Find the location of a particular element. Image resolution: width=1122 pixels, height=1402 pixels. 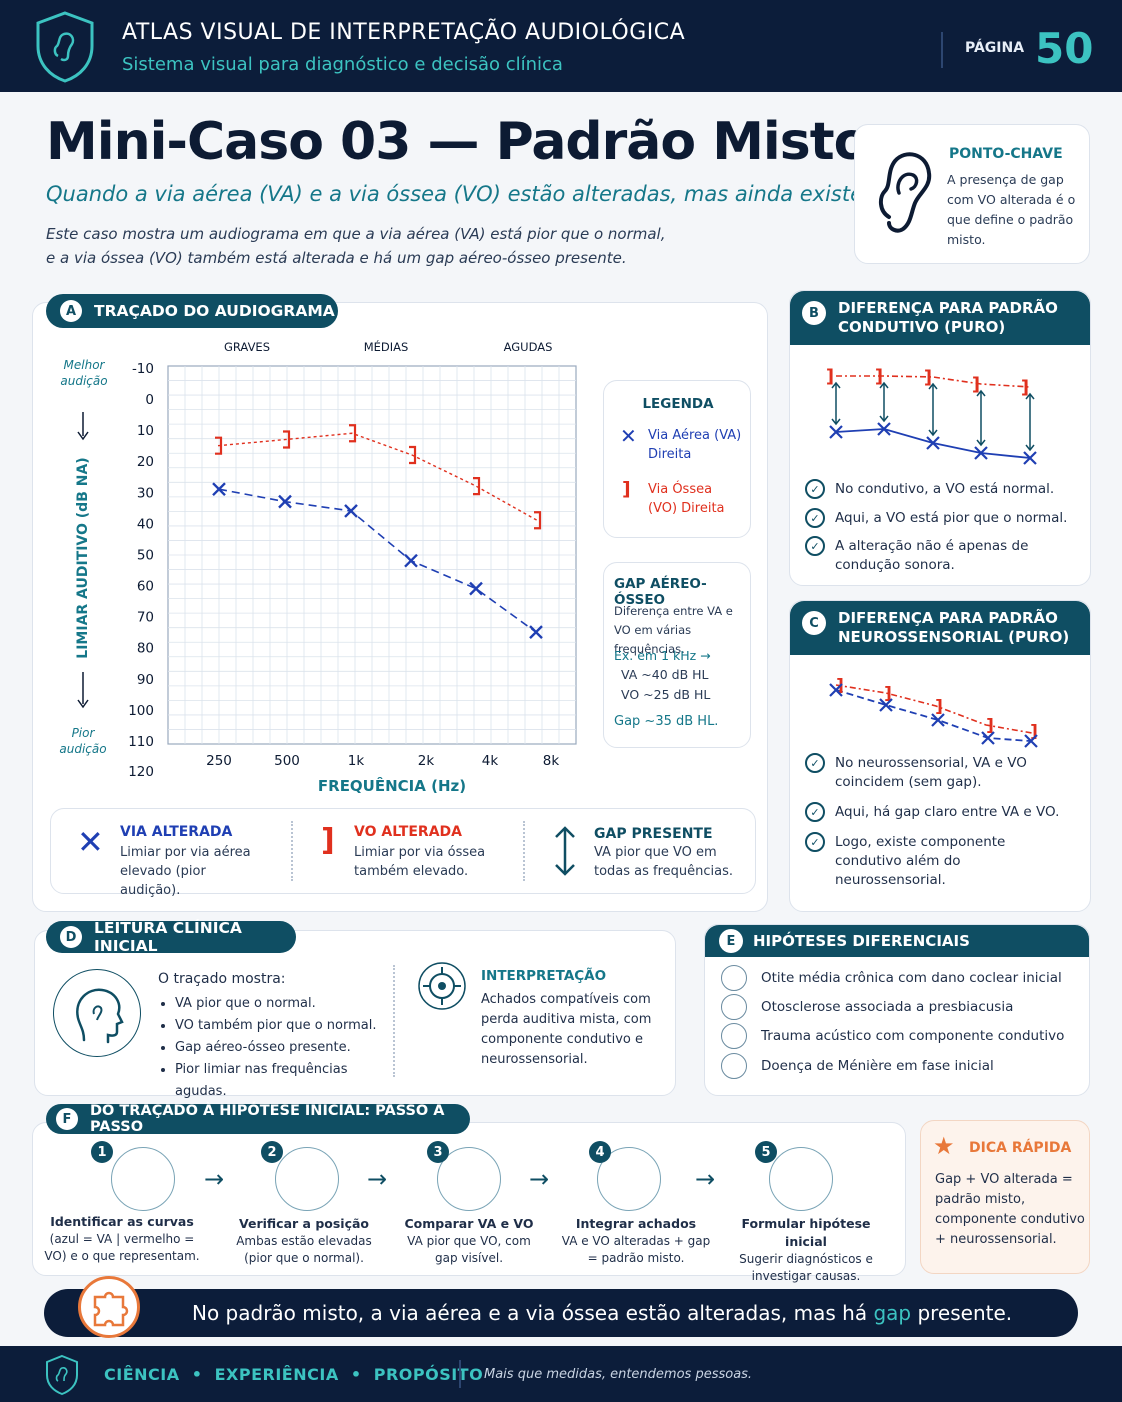

y-tick-label: 90 is located at coordinates (145, 680).